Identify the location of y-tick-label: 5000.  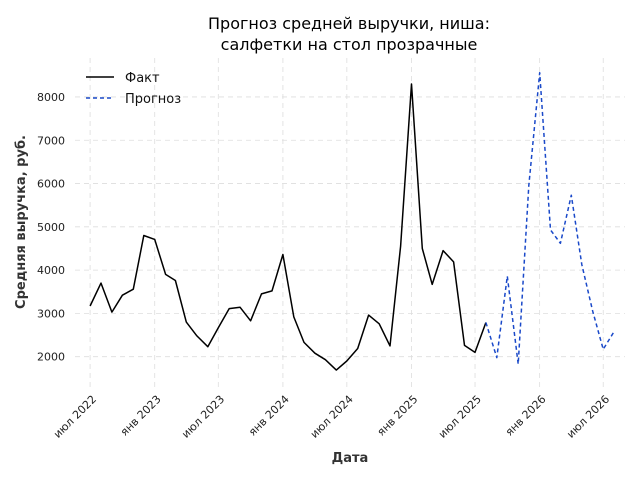
(51, 227).